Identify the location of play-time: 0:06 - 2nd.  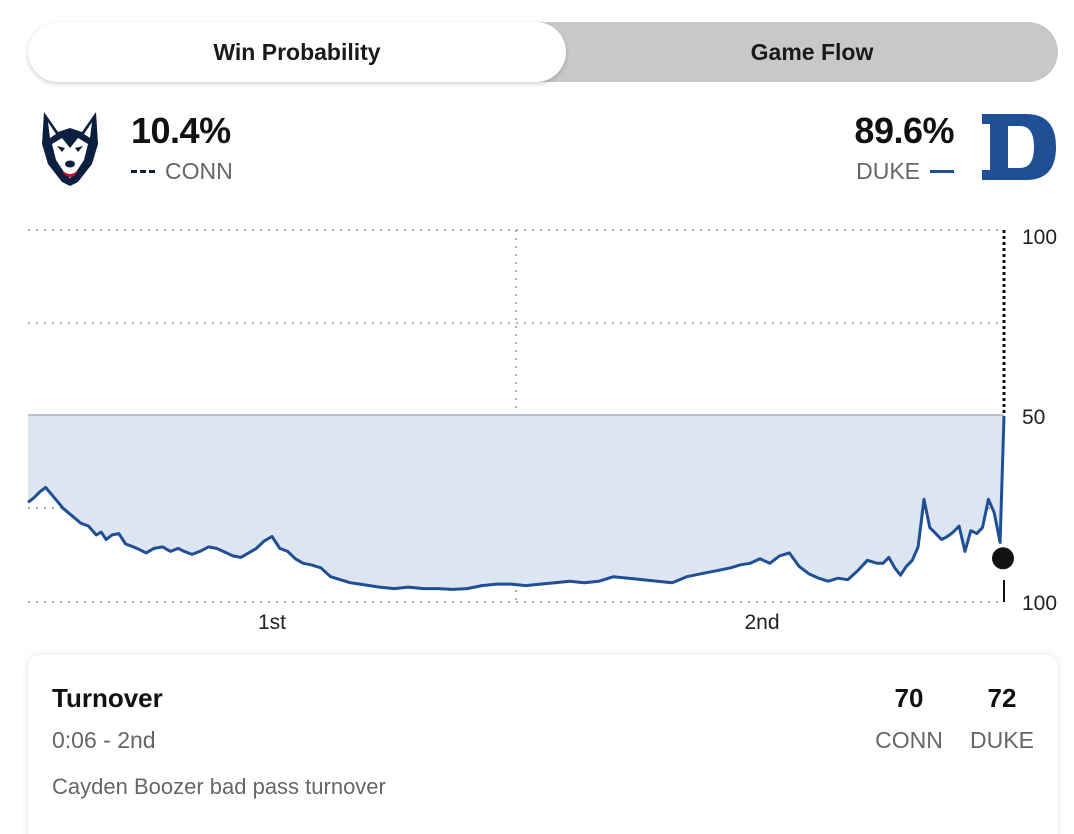
(104, 740).